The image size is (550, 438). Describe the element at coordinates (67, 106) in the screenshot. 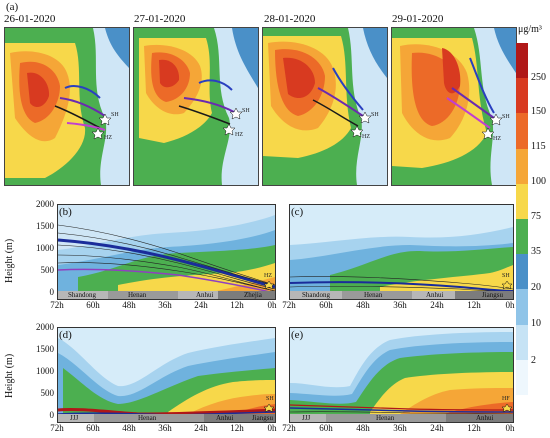

I see `pm25-map-1: SH HZ` at that location.